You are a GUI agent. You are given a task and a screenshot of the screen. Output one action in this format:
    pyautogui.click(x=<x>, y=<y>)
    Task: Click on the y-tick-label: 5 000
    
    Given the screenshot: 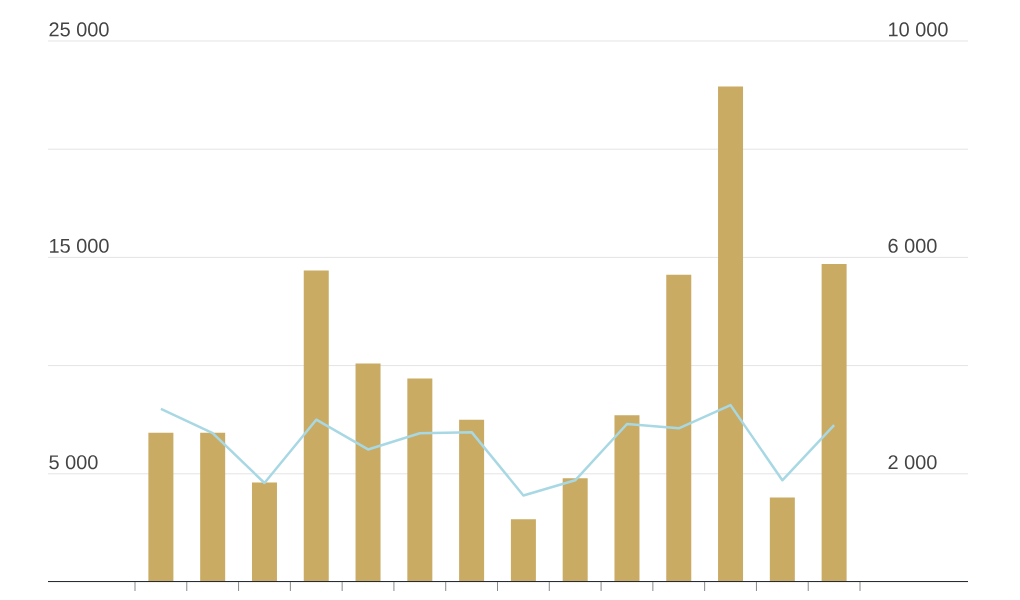 What is the action you would take?
    pyautogui.click(x=73, y=462)
    